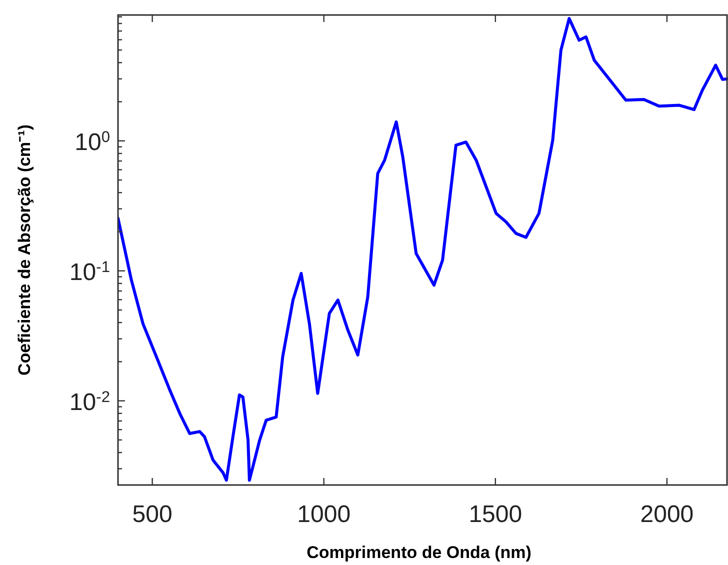 The width and height of the screenshot is (728, 565). Describe the element at coordinates (89, 402) in the screenshot. I see `y-tick-label: 10$^{-2}$` at that location.